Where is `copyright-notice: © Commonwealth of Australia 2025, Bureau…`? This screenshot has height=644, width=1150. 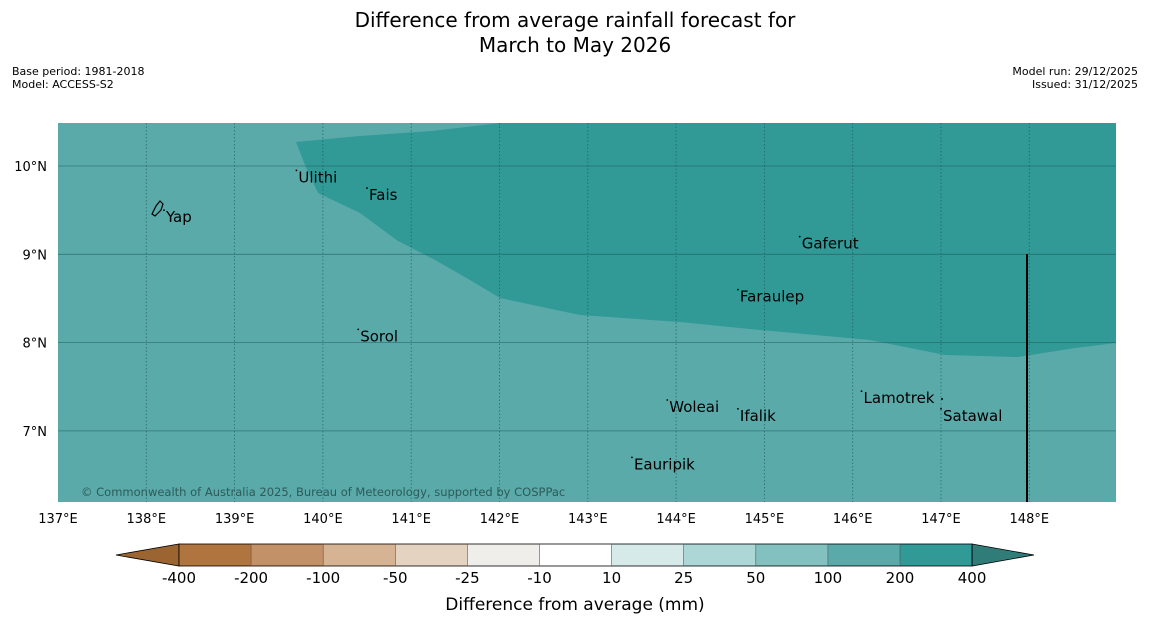 copyright-notice: © Commonwealth of Australia 2025, Bureau… is located at coordinates (323, 492).